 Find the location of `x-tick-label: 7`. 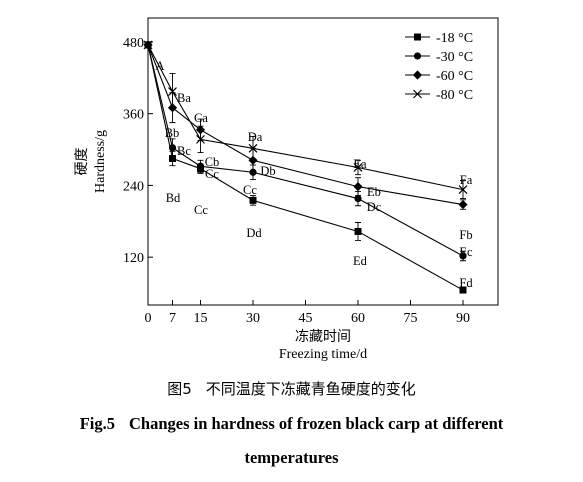

x-tick-label: 7 is located at coordinates (172, 318).